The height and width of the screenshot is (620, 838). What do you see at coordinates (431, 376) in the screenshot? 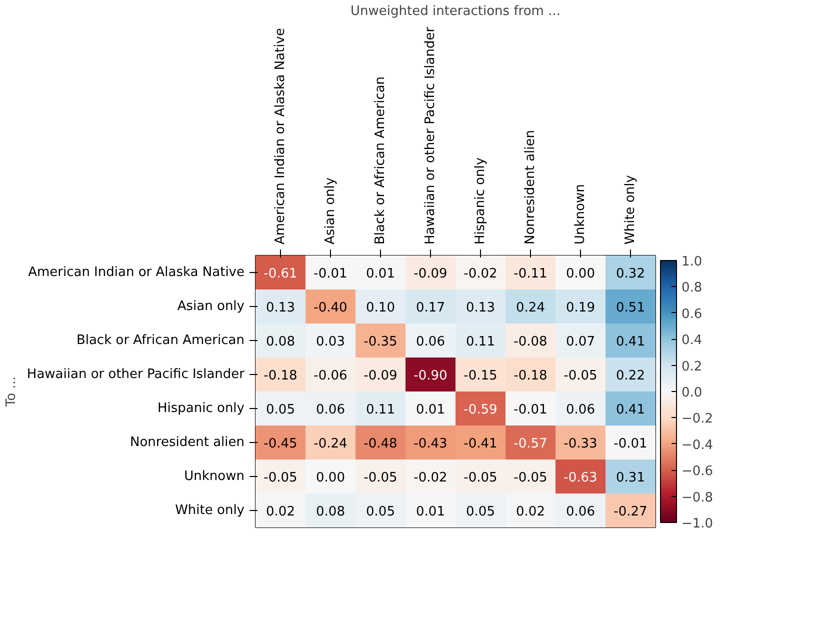
I see `data-label: -0.90` at bounding box center [431, 376].